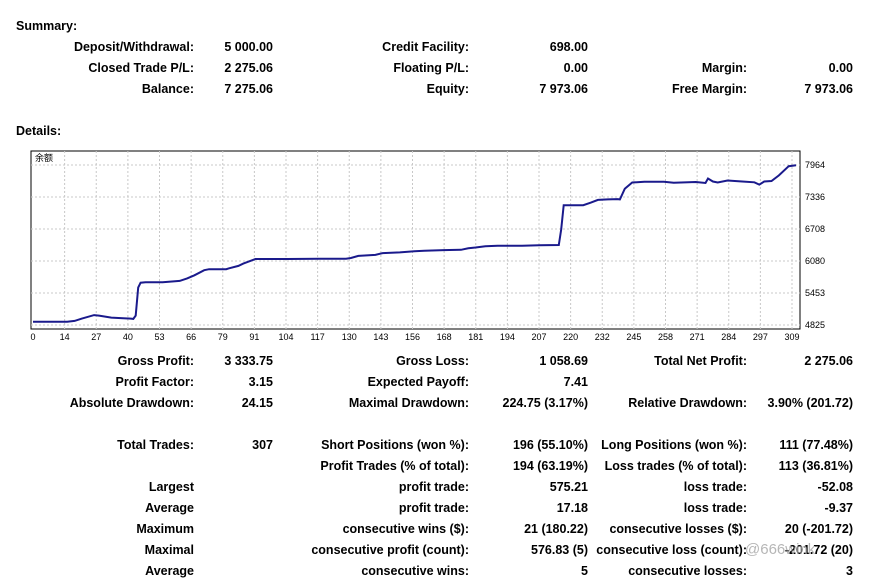 Image resolution: width=880 pixels, height=584 pixels. What do you see at coordinates (575, 68) in the screenshot?
I see `floating-pl-value: 0.00` at bounding box center [575, 68].